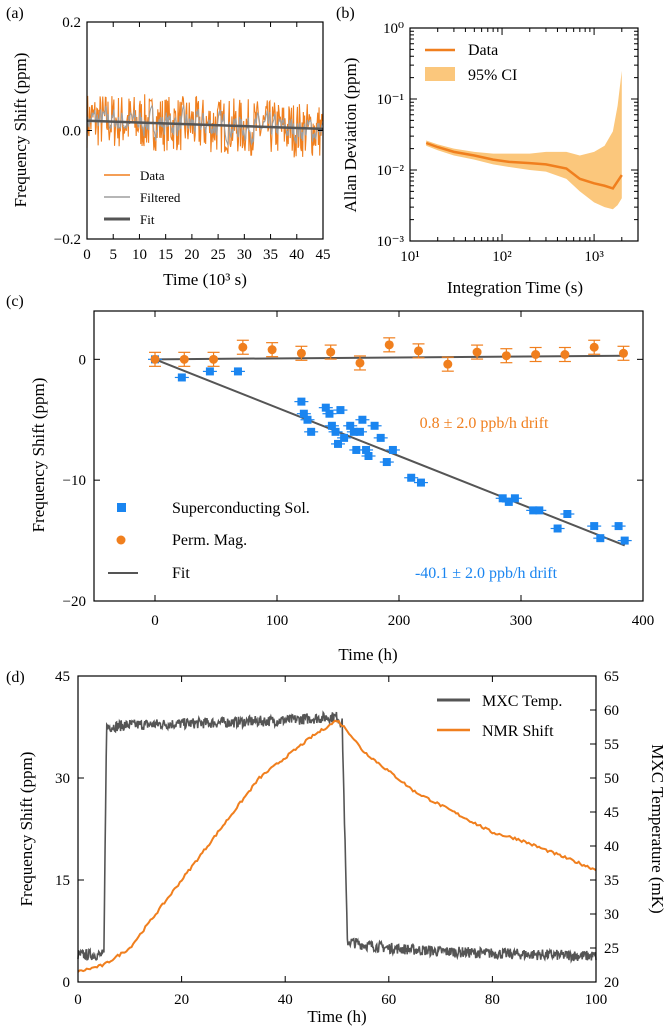 This screenshot has height=1029, width=670. Describe the element at coordinates (611, 949) in the screenshot. I see `y-right-tick-label: 25` at that location.